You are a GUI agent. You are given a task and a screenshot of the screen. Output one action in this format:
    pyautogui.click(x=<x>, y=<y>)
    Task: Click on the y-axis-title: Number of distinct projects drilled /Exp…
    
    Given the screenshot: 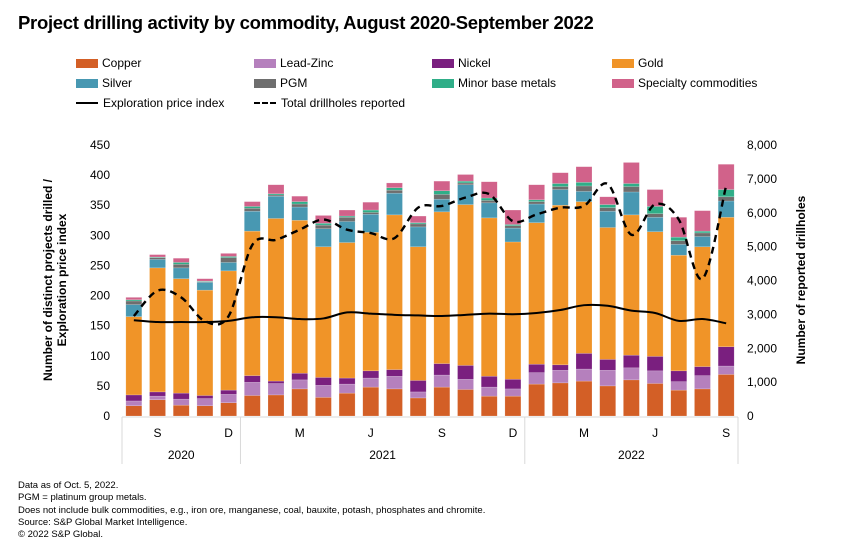 What is the action you would take?
    pyautogui.click(x=55, y=279)
    